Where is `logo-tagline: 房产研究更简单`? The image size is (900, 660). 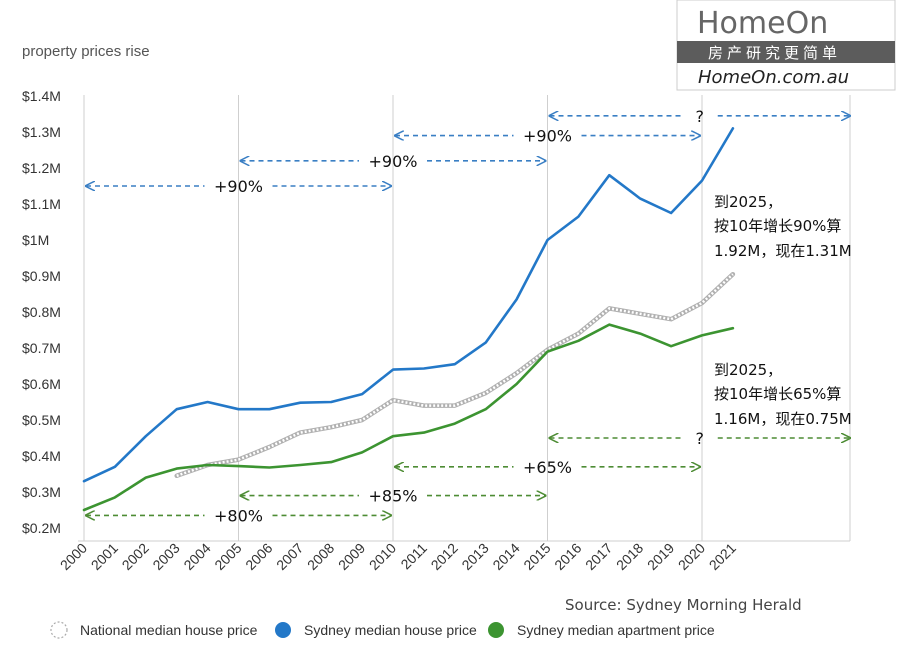 logo-tagline: 房产研究更简单 is located at coordinates (774, 53).